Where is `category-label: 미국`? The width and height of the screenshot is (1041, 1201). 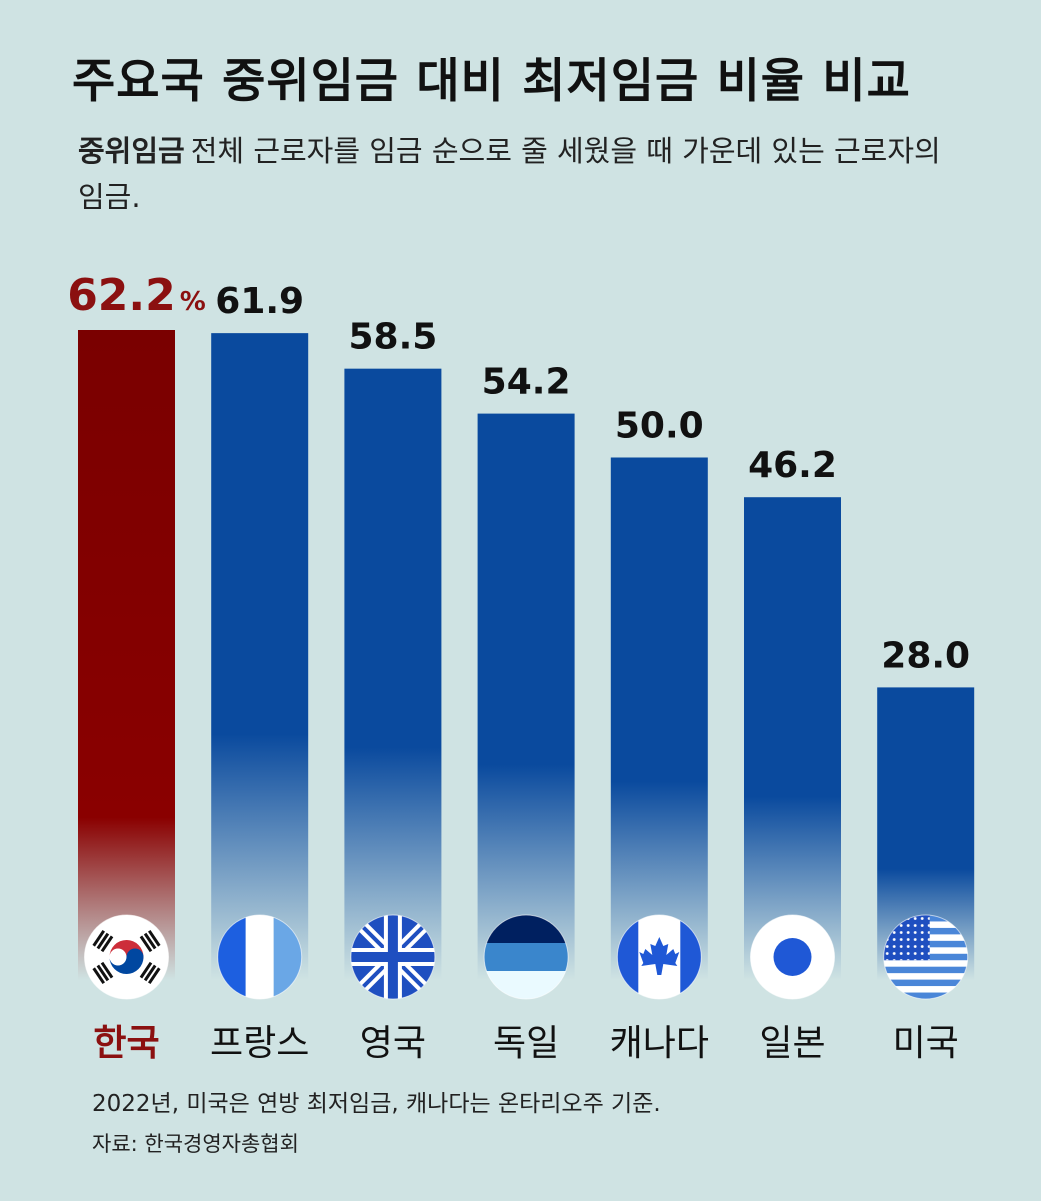 category-label: 미국 is located at coordinates (926, 1043).